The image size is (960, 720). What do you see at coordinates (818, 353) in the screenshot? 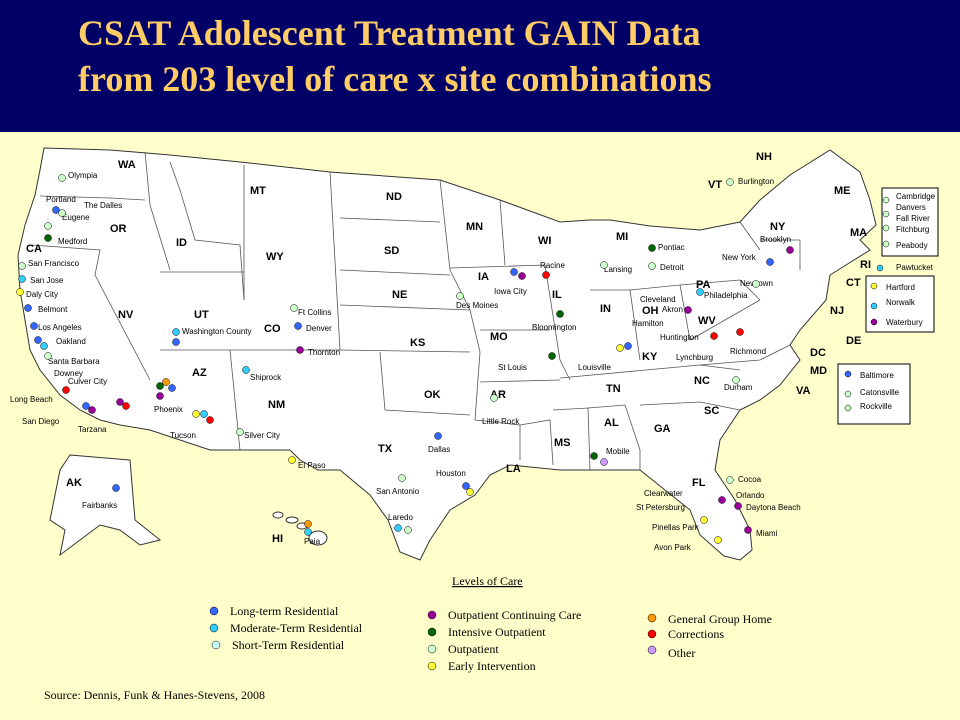
I see `state-label: DC` at bounding box center [818, 353].